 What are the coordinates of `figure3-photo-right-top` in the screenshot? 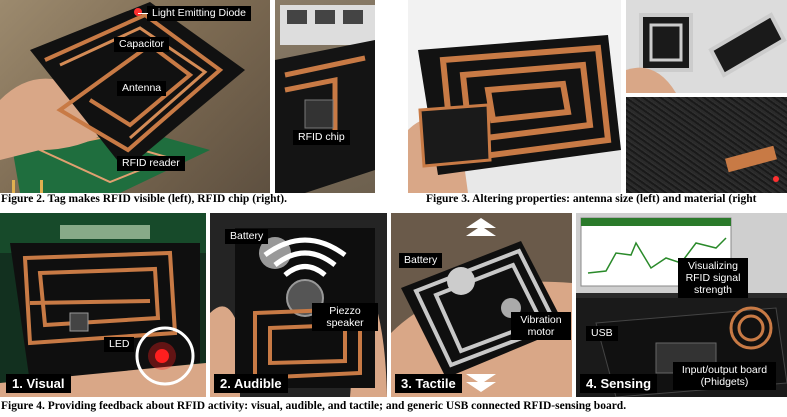 It's located at (706, 46).